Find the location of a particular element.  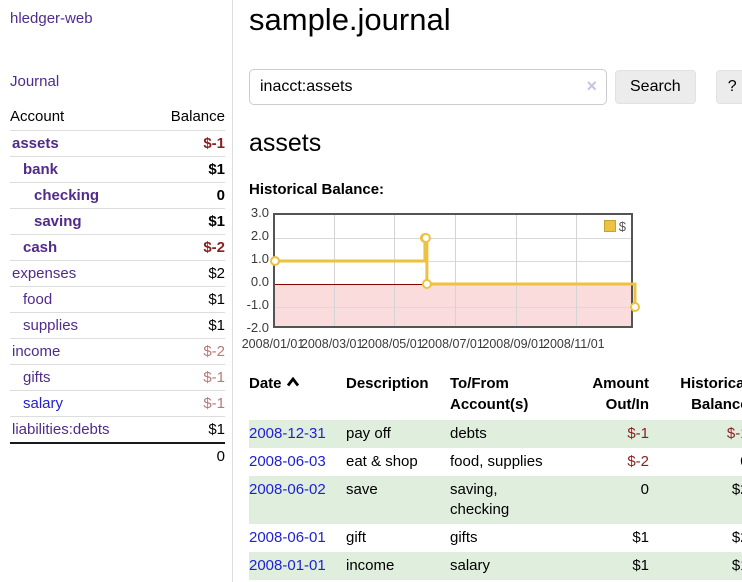

sidebar-item-journal: Journal is located at coordinates (35, 81).